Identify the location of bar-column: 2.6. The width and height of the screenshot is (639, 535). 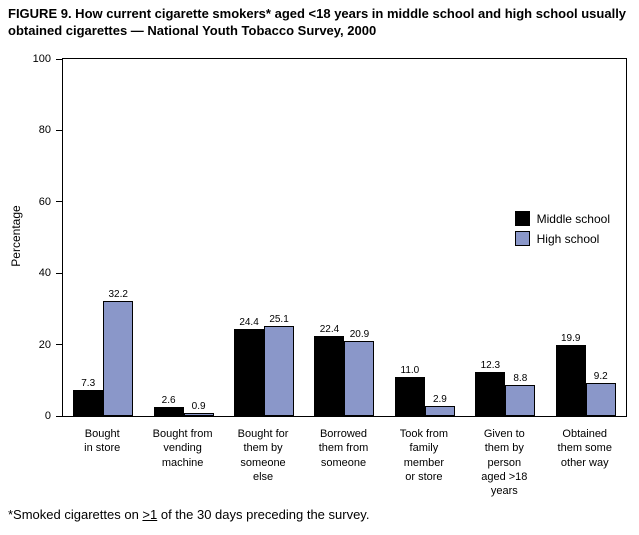
(168, 237).